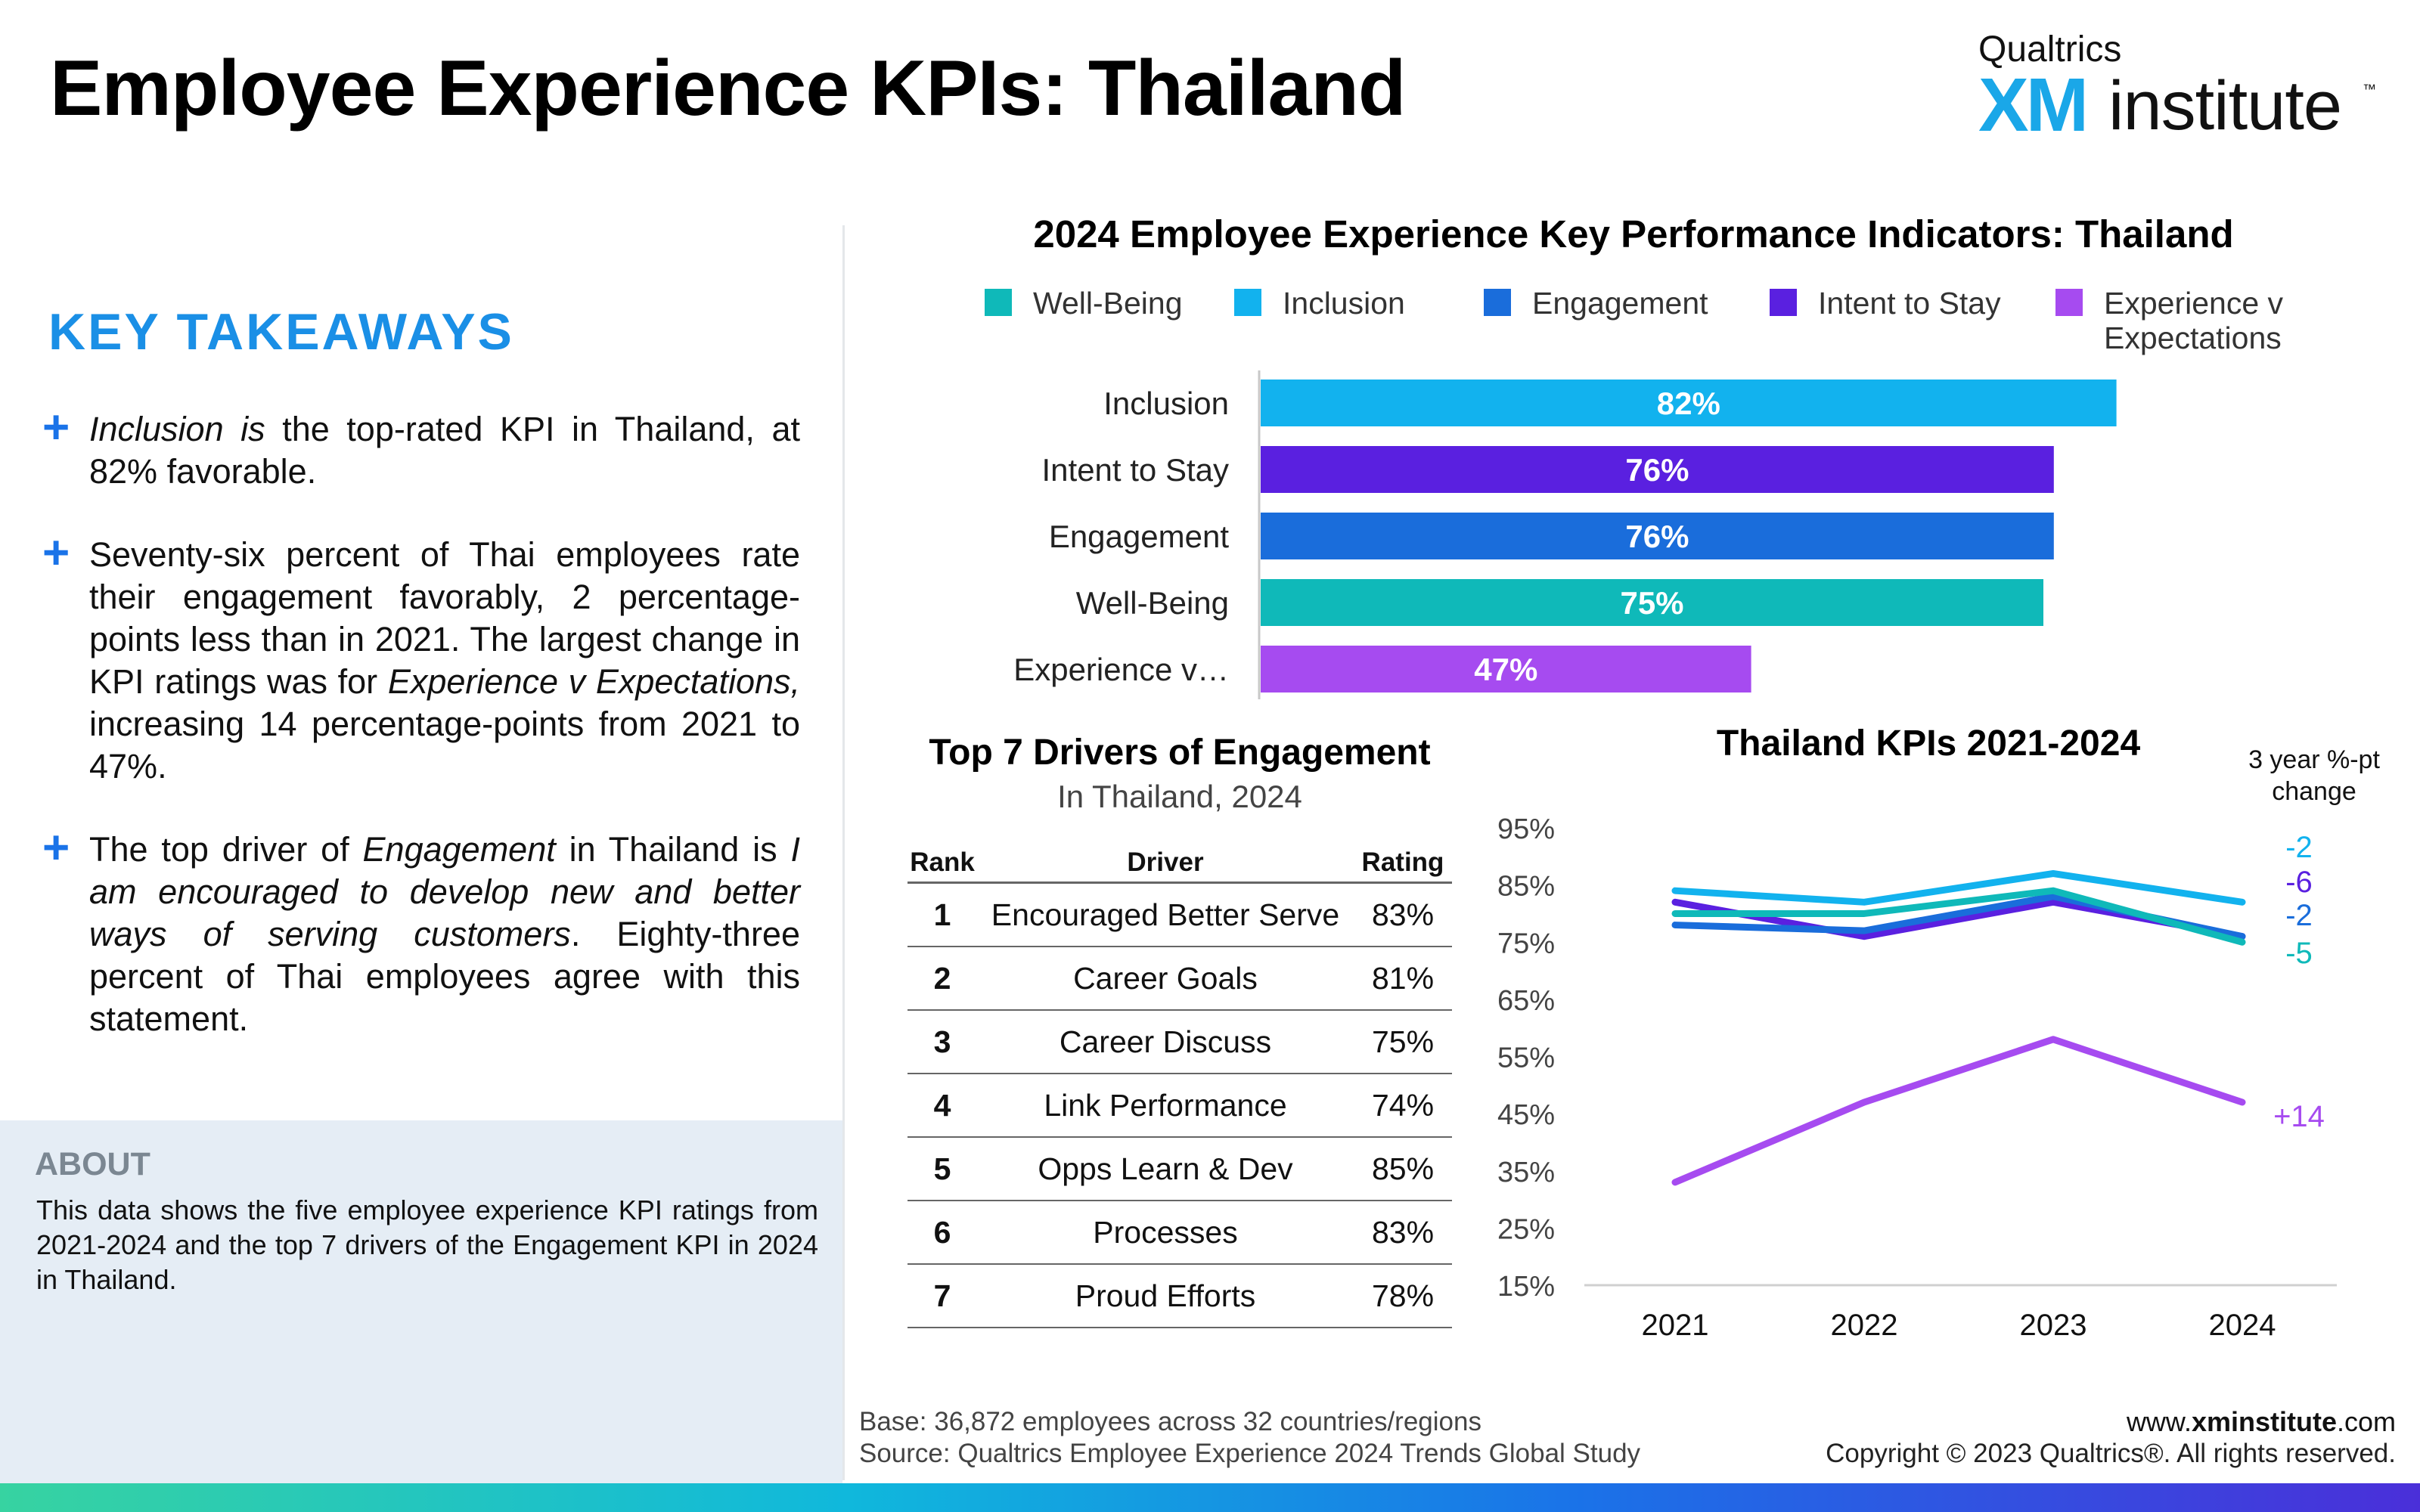  I want to click on x-tick-label: 2024, so click(2242, 1325).